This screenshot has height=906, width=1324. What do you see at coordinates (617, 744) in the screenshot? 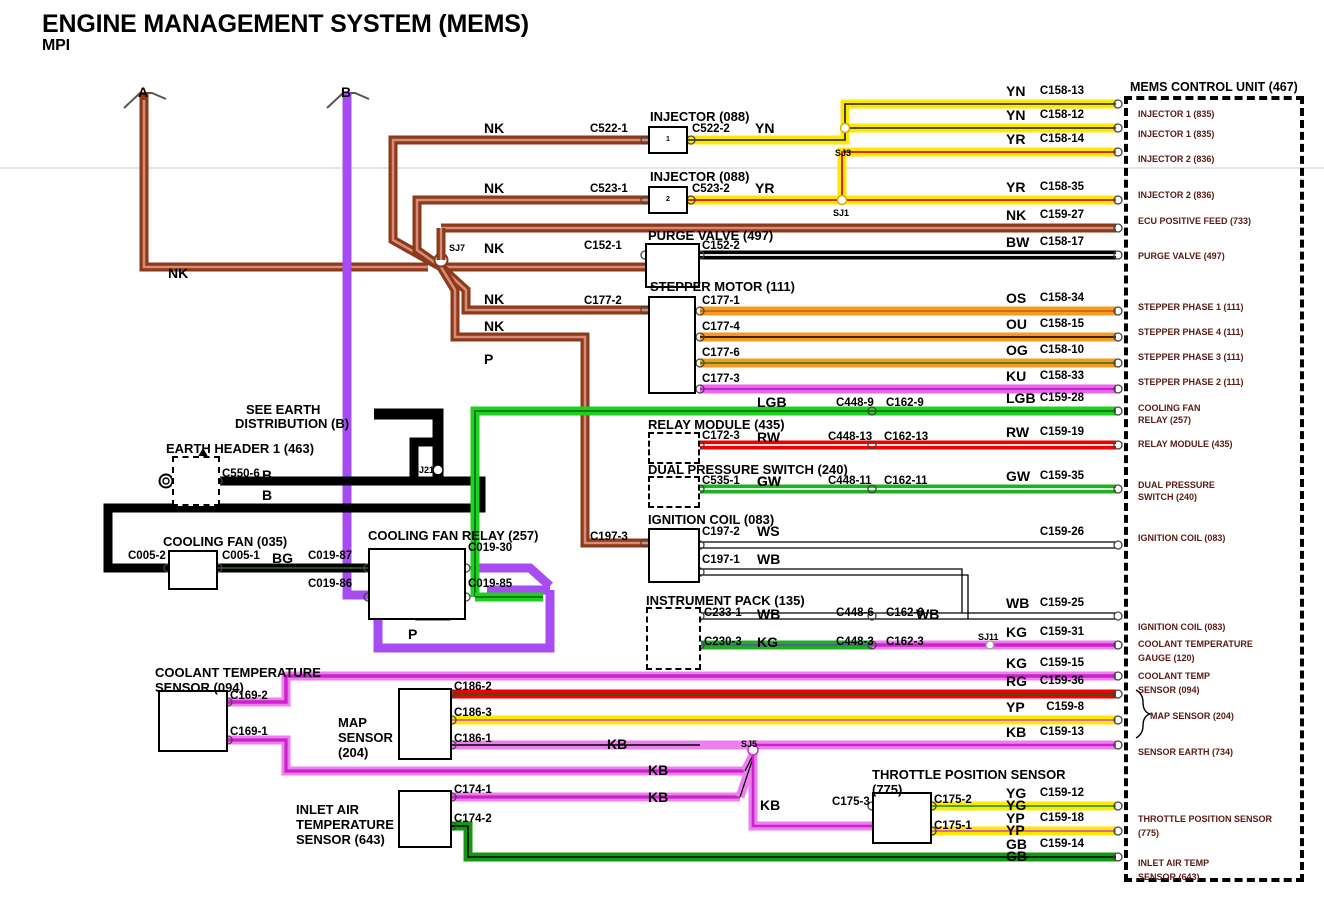
I see `wire-label-kb-map: KB` at bounding box center [617, 744].